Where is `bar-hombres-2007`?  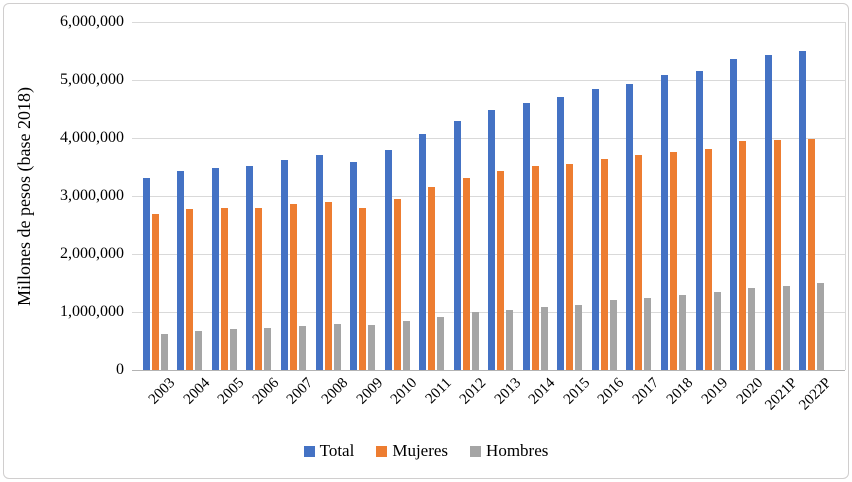
bar-hombres-2007 is located at coordinates (302, 347).